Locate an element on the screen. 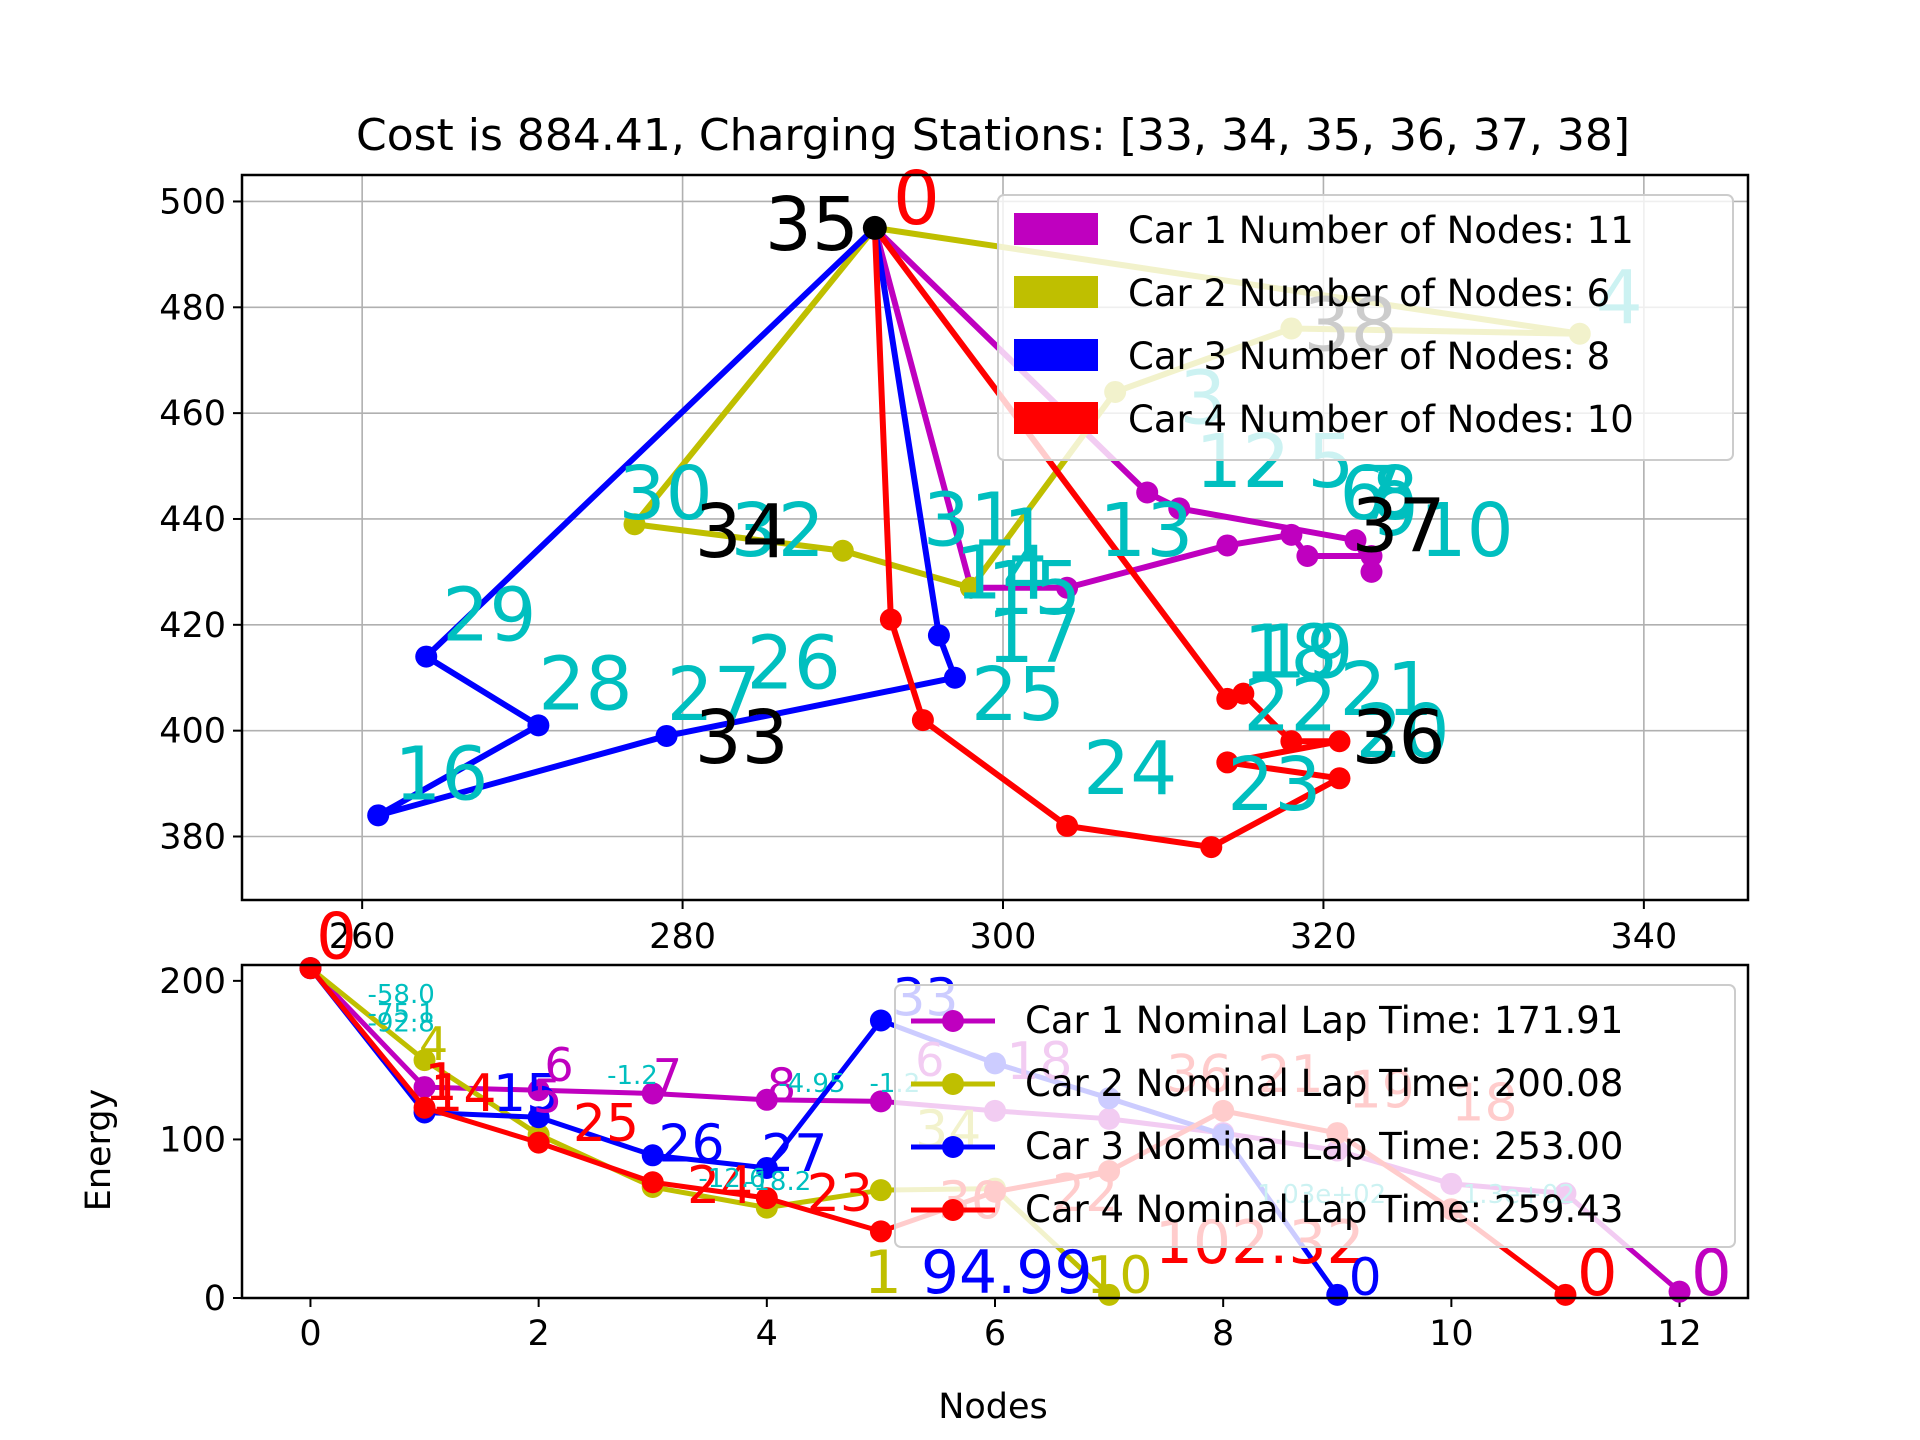 The image size is (1920, 1440). energy-annotation: 24 is located at coordinates (720, 1186).